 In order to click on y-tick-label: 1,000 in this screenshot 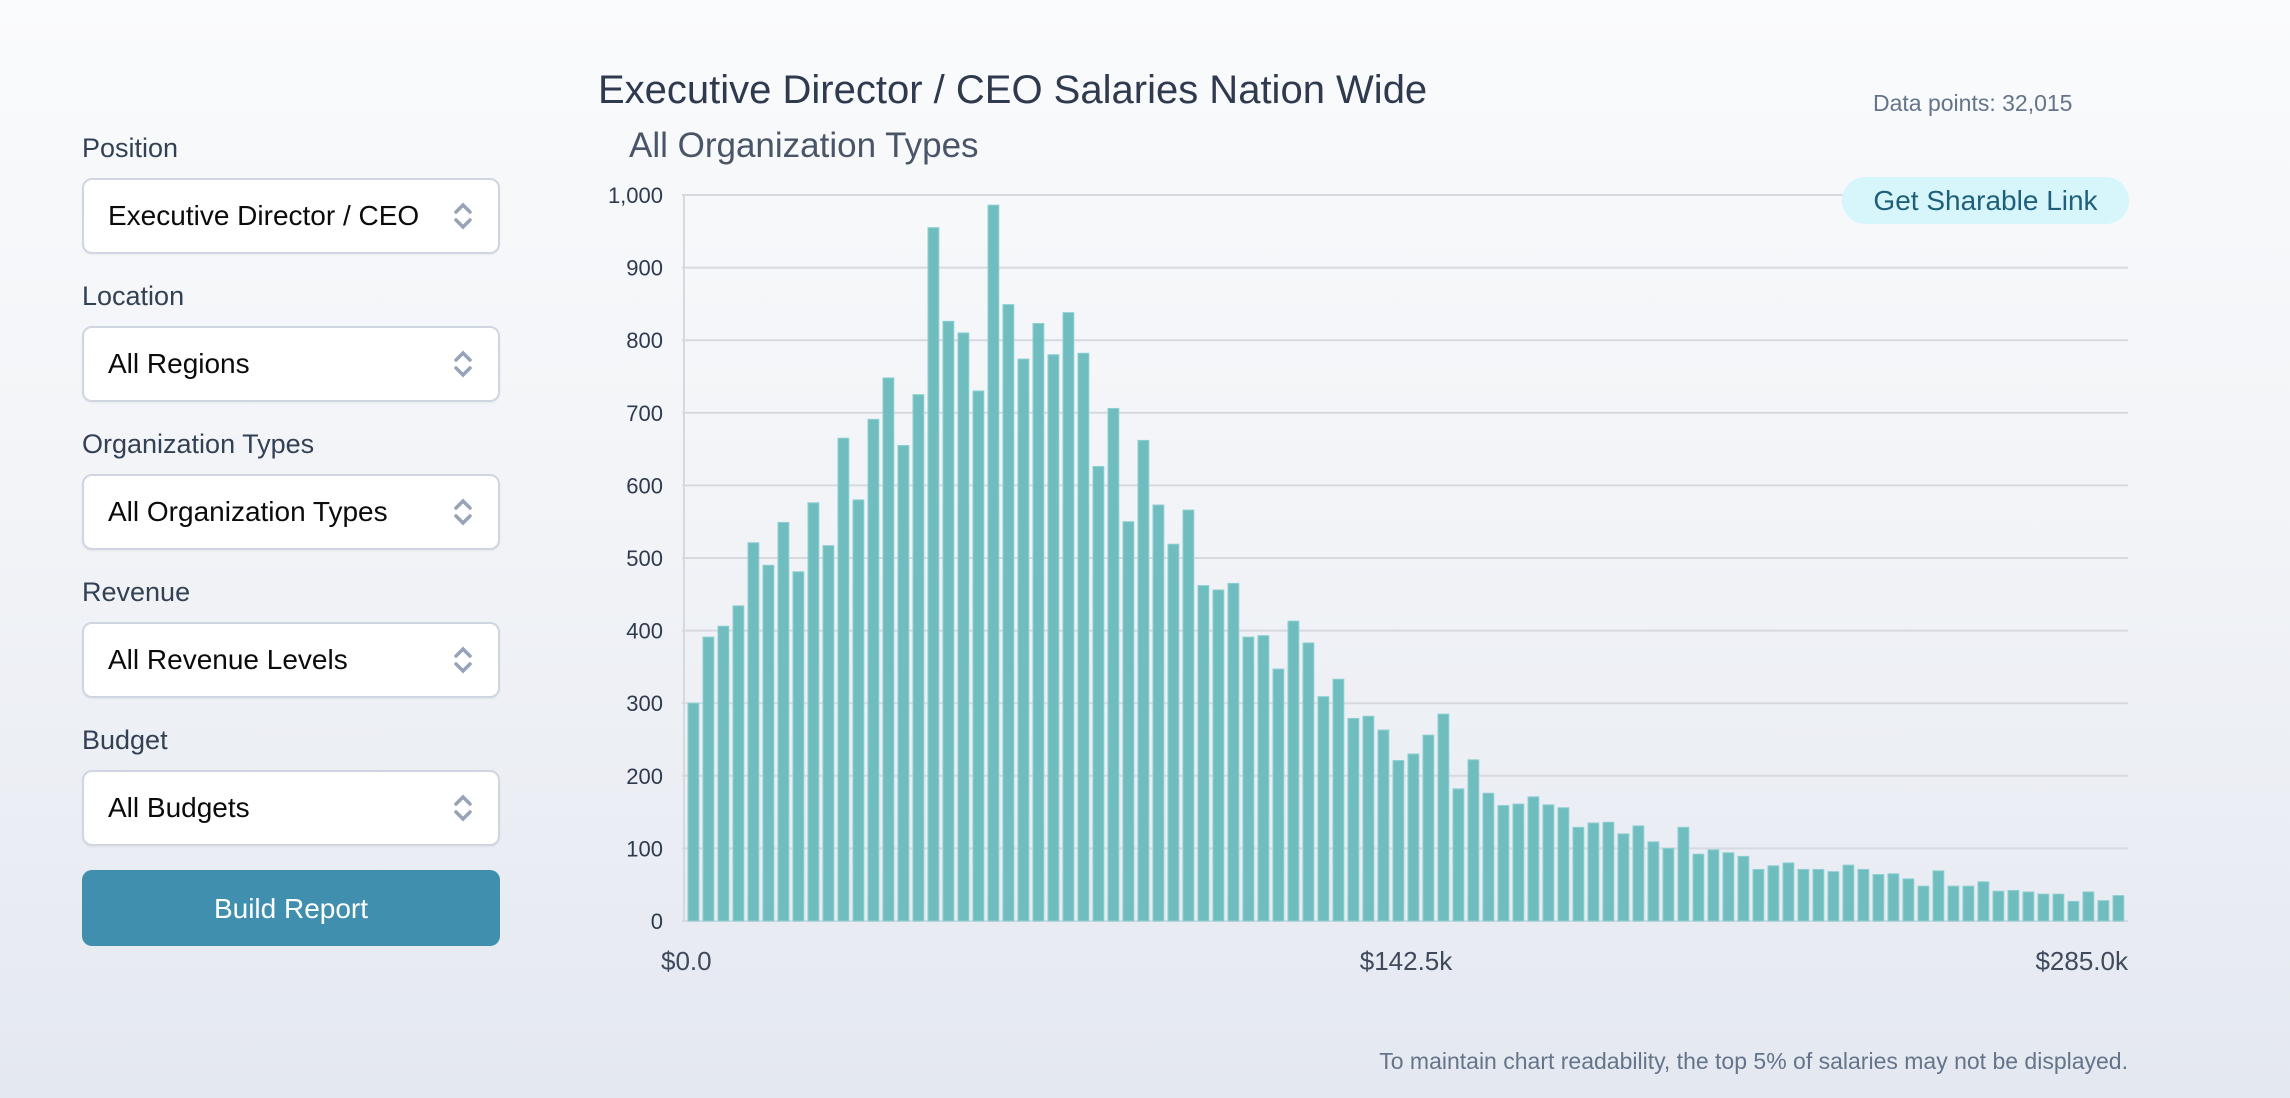, I will do `click(635, 195)`.